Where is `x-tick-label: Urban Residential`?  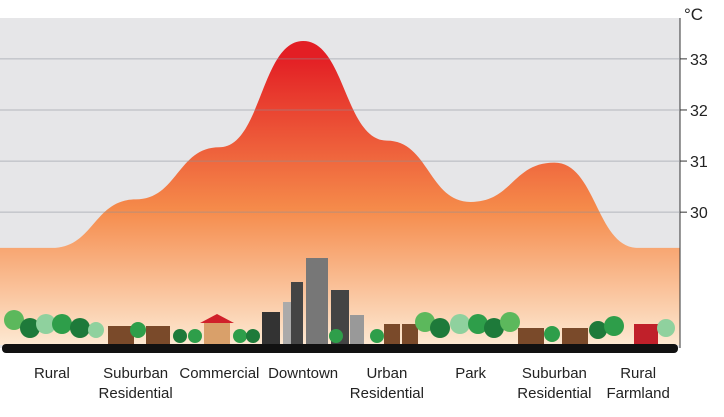 x-tick-label: Urban Residential is located at coordinates (387, 383).